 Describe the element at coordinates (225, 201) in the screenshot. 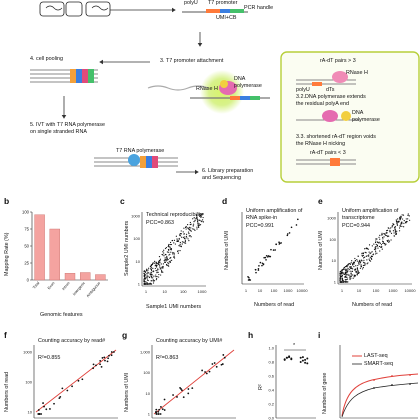

I see `panel-d-letter: d` at that location.